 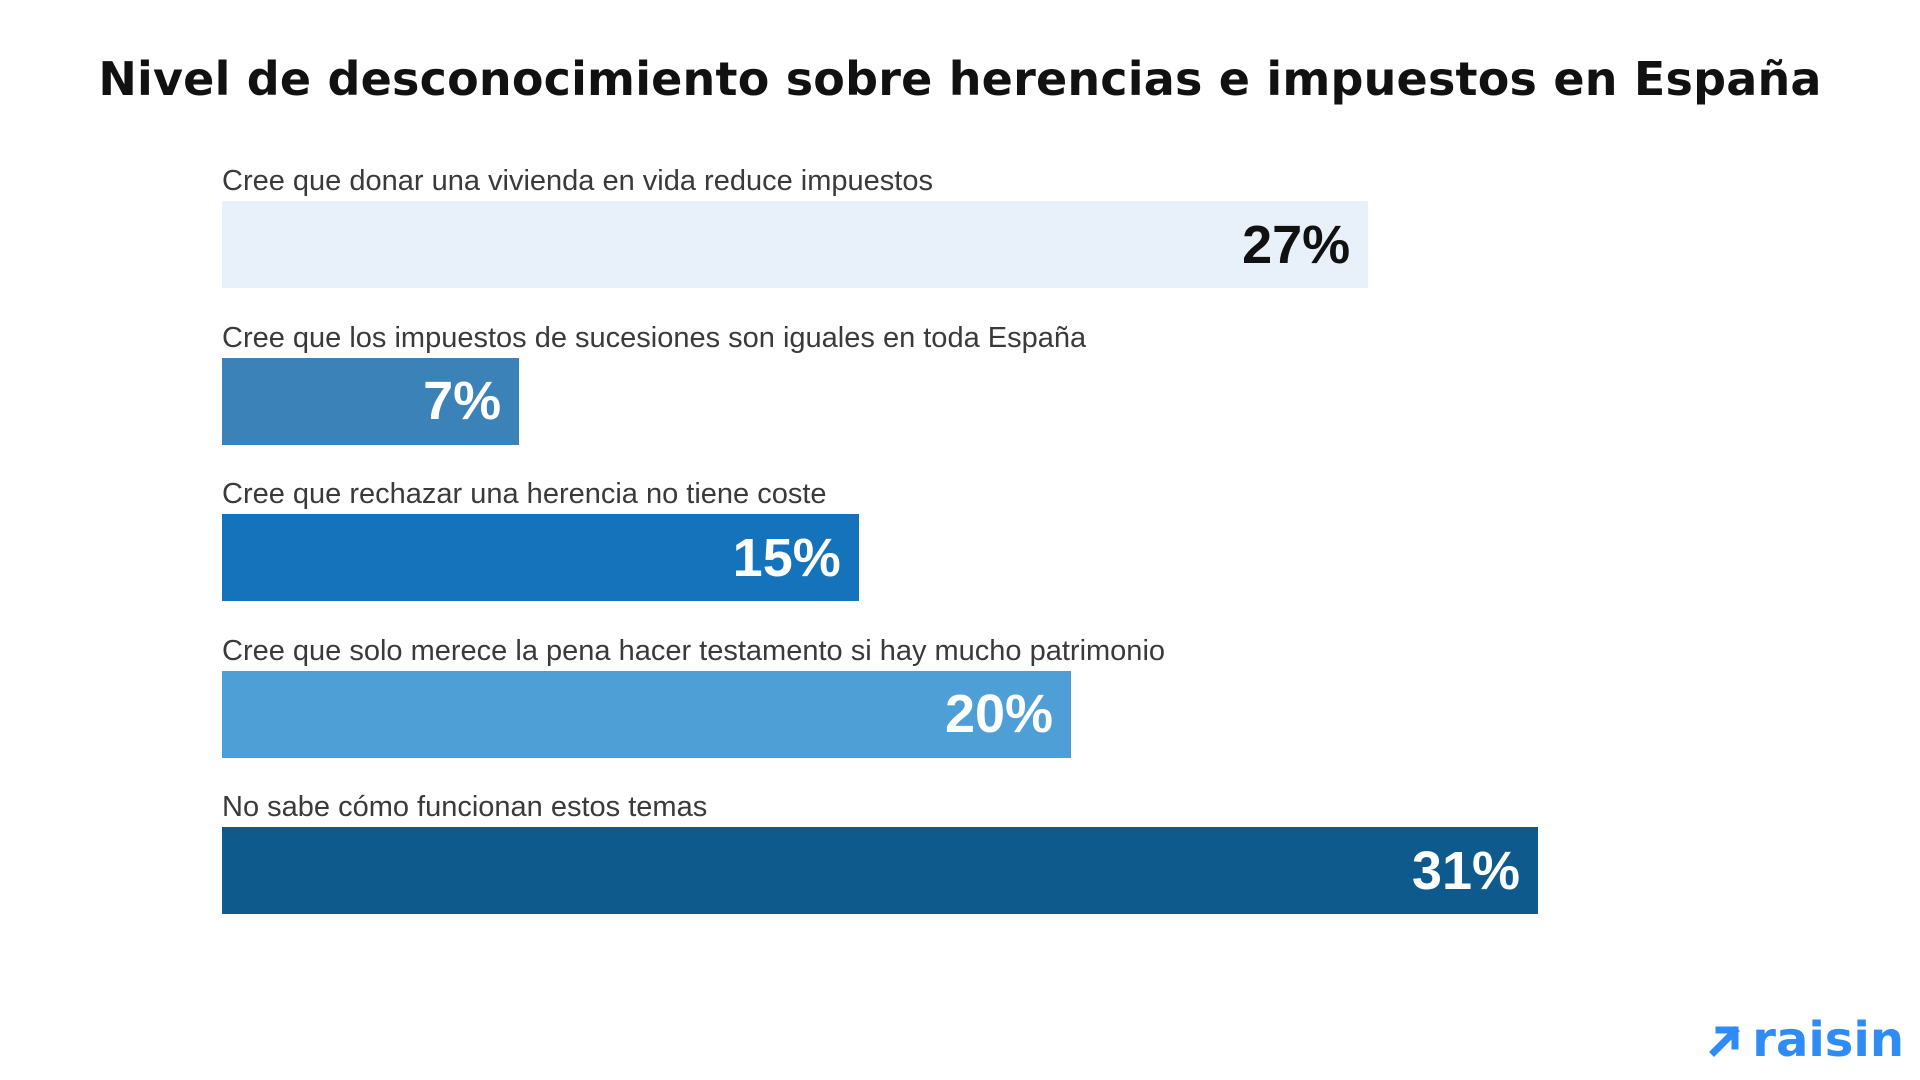 What do you see at coordinates (371, 401) in the screenshot?
I see `bar: 7%` at bounding box center [371, 401].